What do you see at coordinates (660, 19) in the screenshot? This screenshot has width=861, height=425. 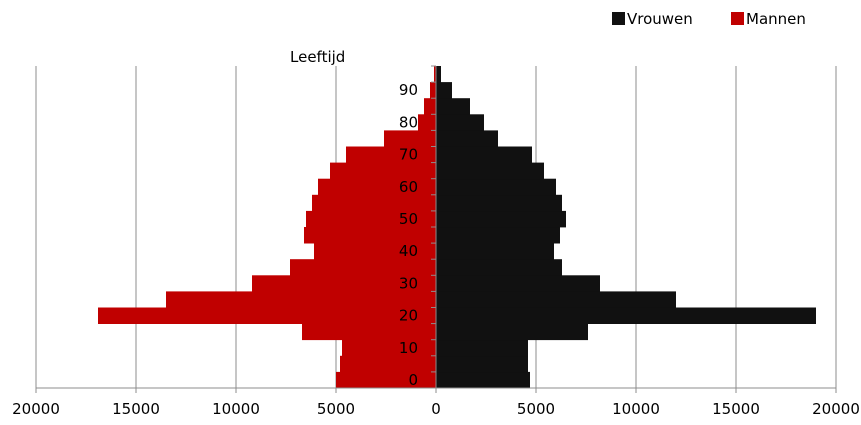 I see `legend-label-vrouwen: Vrouwen` at bounding box center [660, 19].